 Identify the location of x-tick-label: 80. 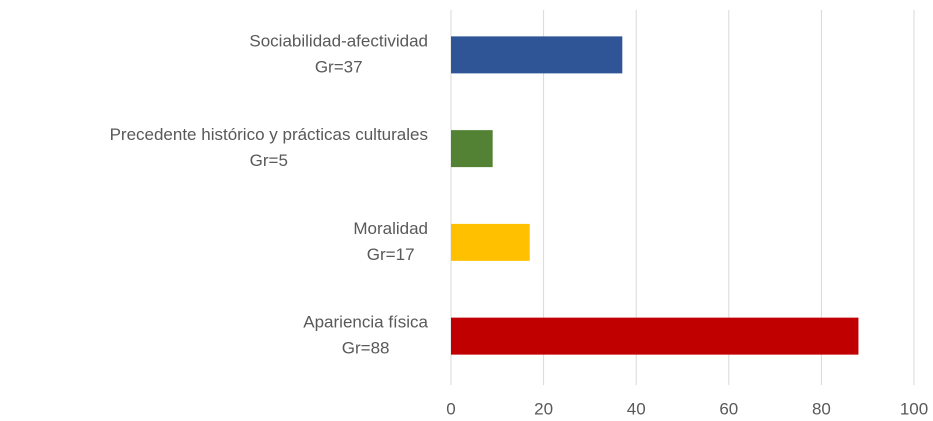
(821, 408).